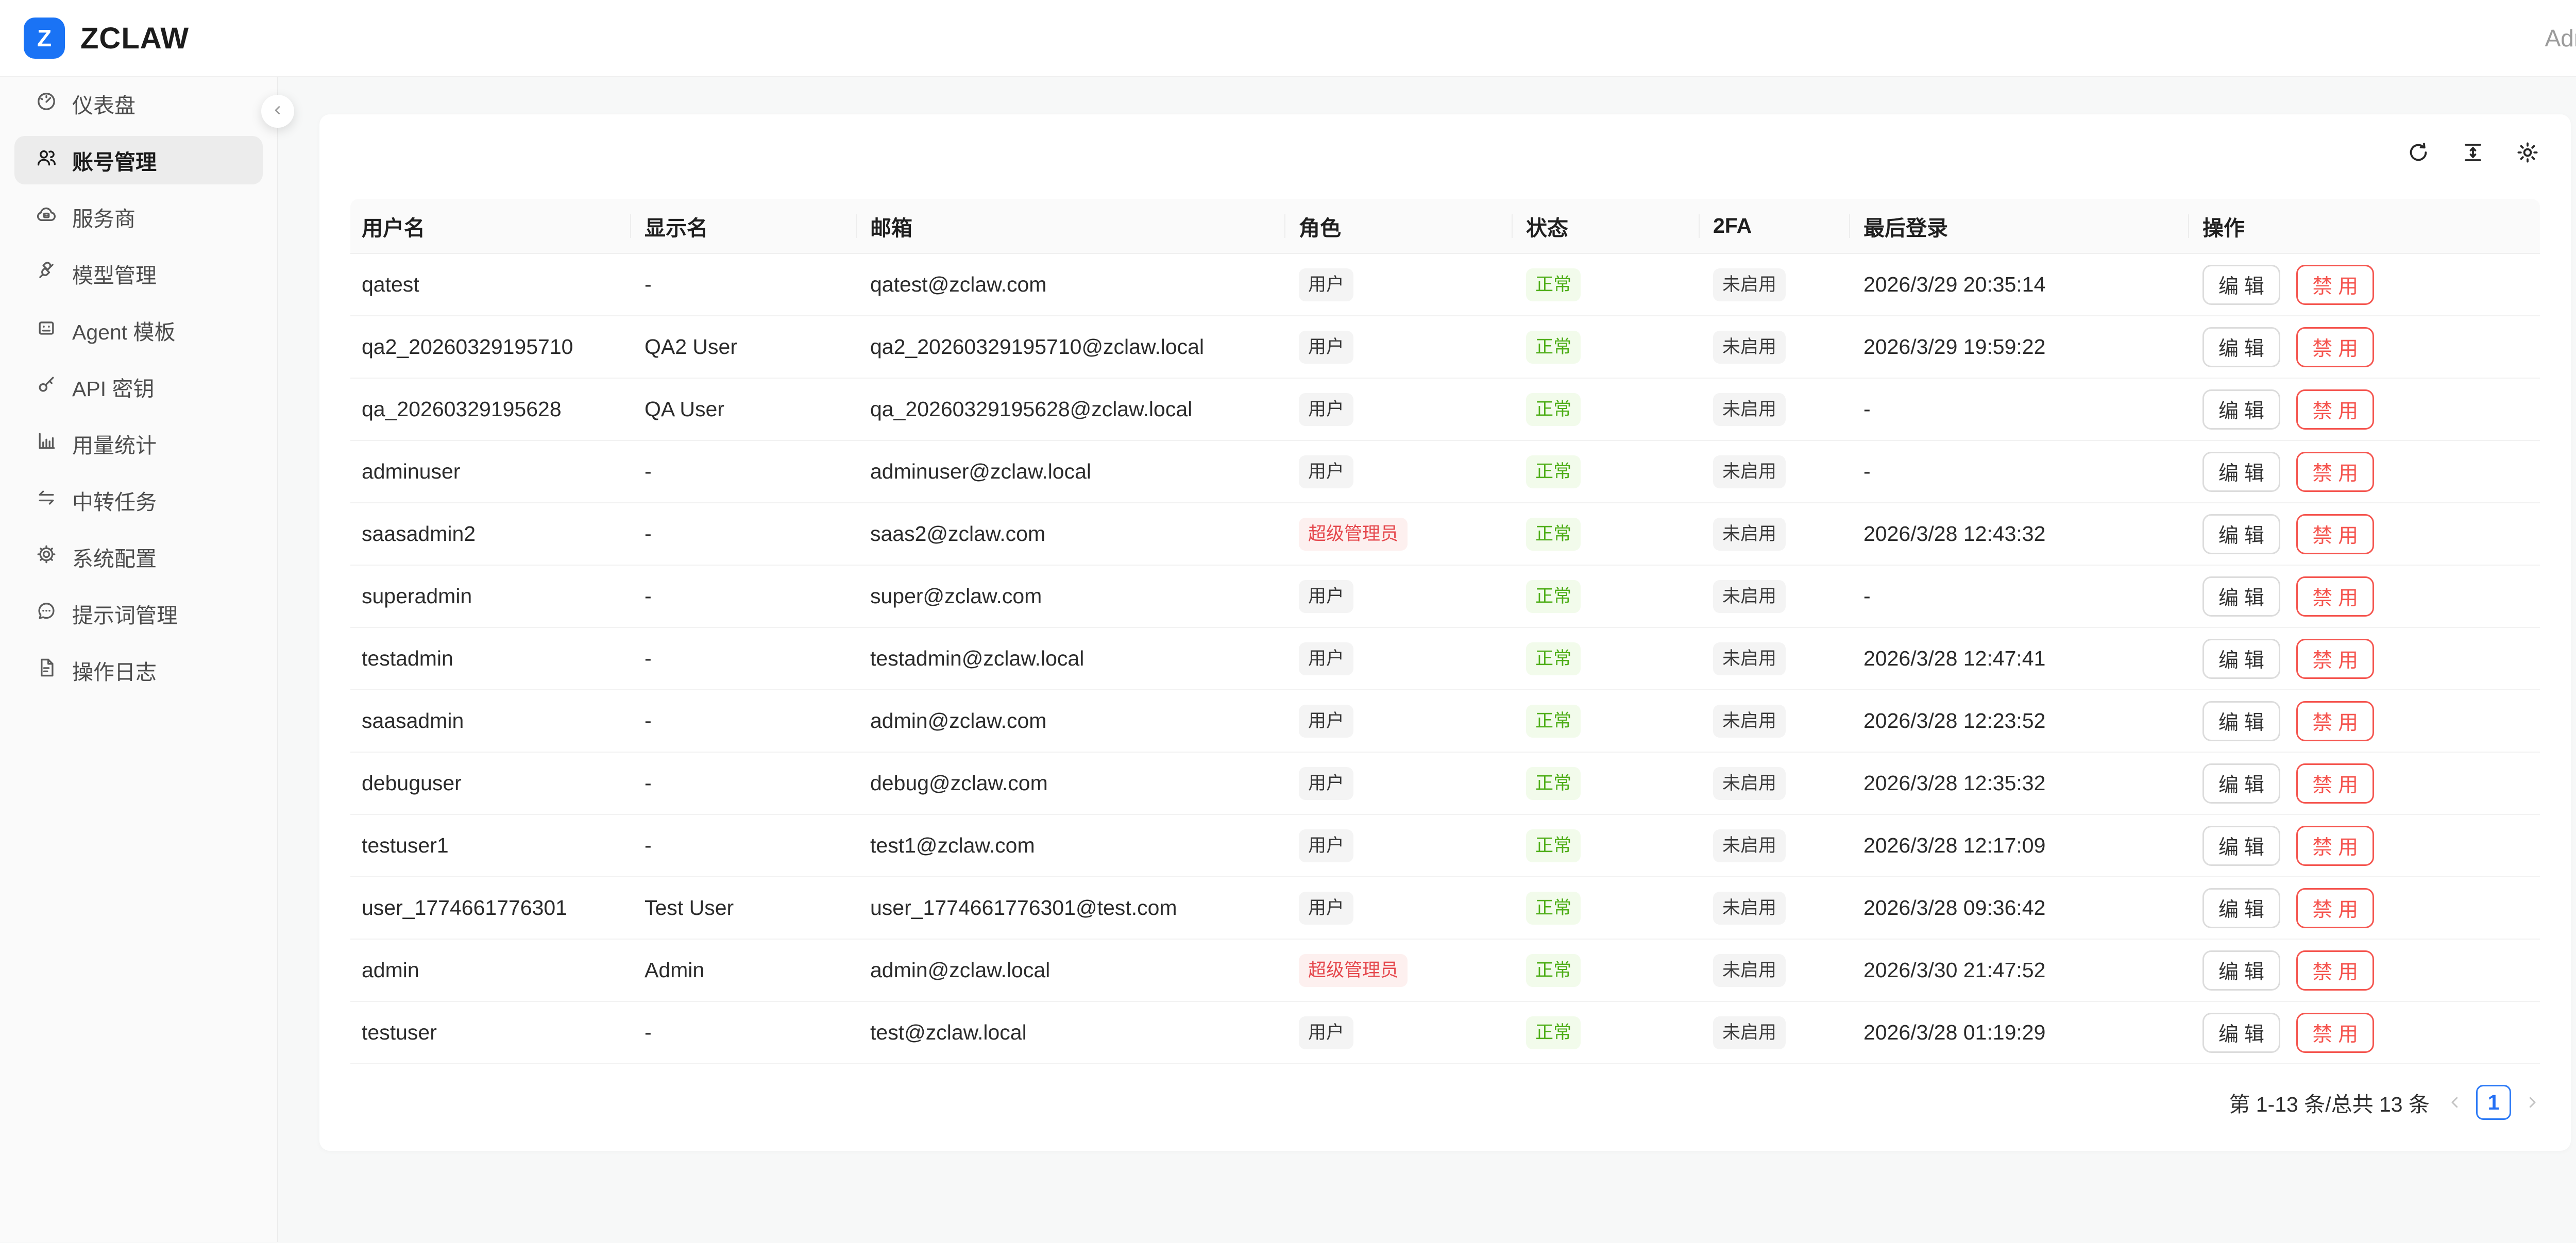 The image size is (2576, 1243). I want to click on cell-username: admin, so click(490, 970).